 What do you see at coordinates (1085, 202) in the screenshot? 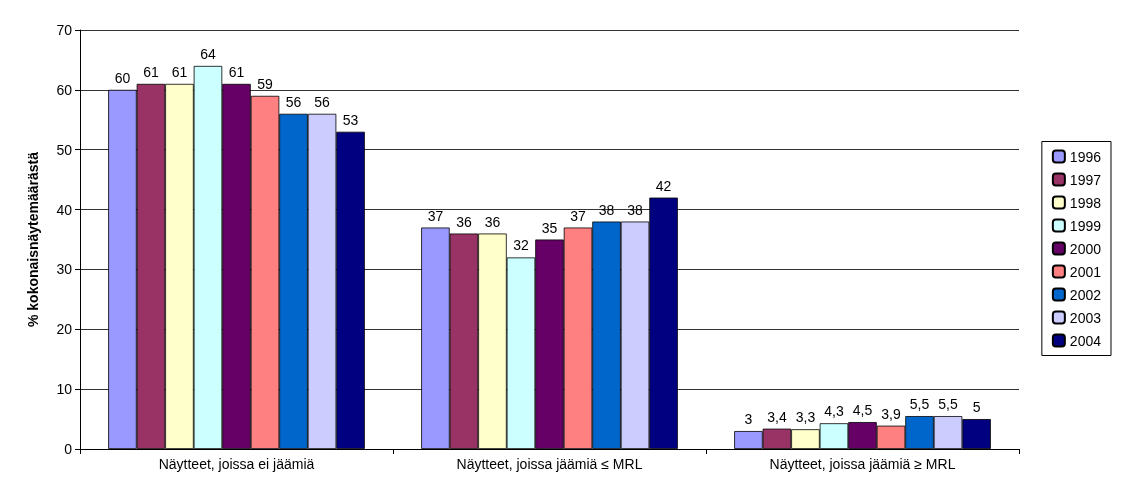
I see `legend-label: 1998` at bounding box center [1085, 202].